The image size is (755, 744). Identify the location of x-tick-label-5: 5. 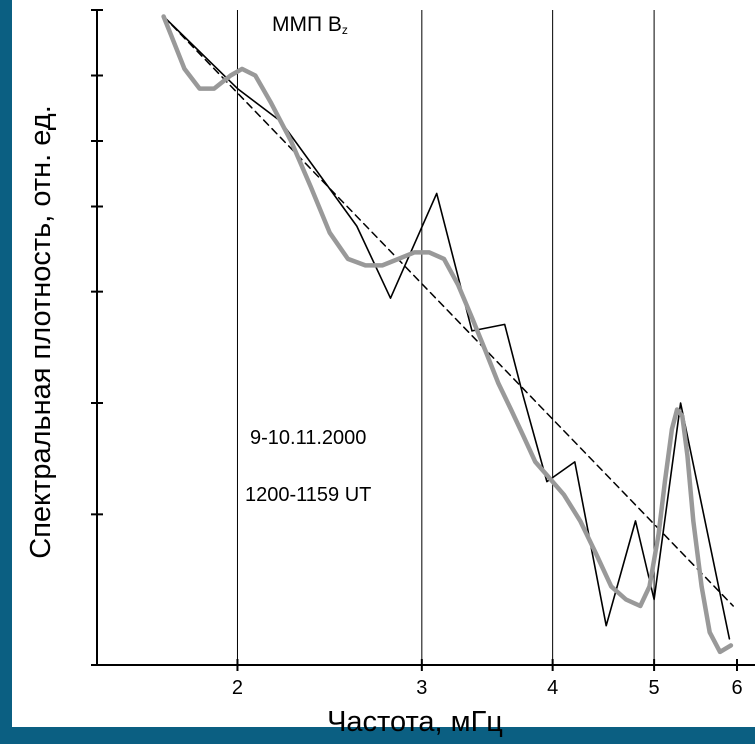
(654, 688).